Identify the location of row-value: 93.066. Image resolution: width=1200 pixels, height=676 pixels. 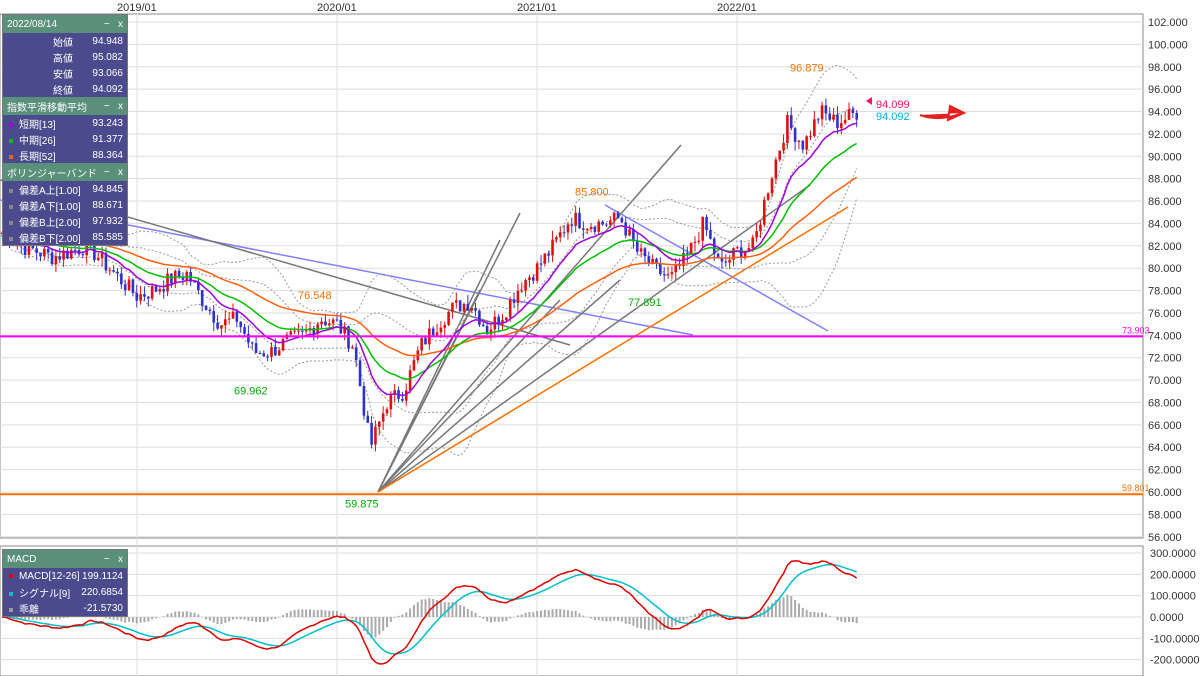
(107, 73).